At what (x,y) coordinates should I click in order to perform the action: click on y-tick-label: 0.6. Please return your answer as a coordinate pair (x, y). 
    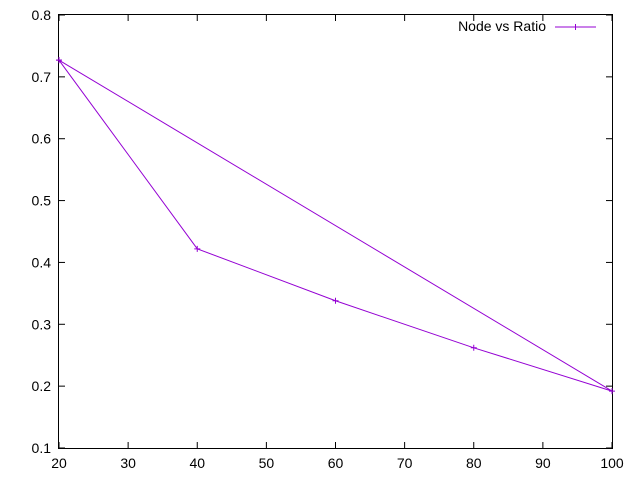
    Looking at the image, I should click on (42, 139).